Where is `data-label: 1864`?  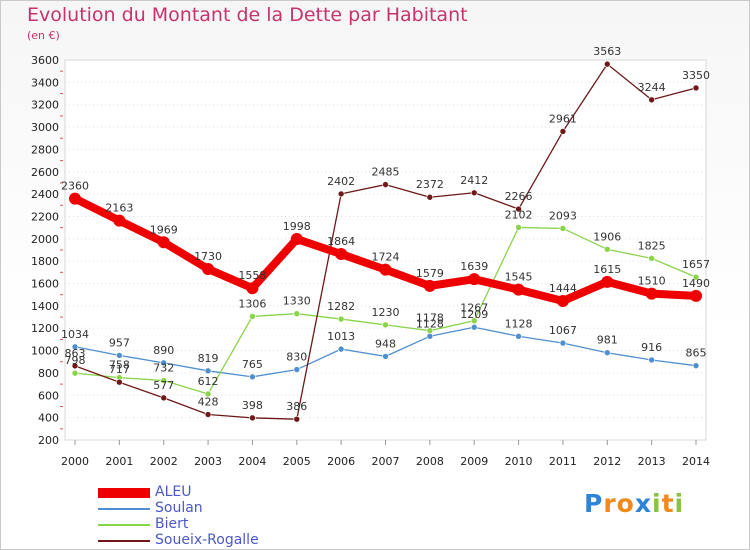
data-label: 1864 is located at coordinates (341, 241).